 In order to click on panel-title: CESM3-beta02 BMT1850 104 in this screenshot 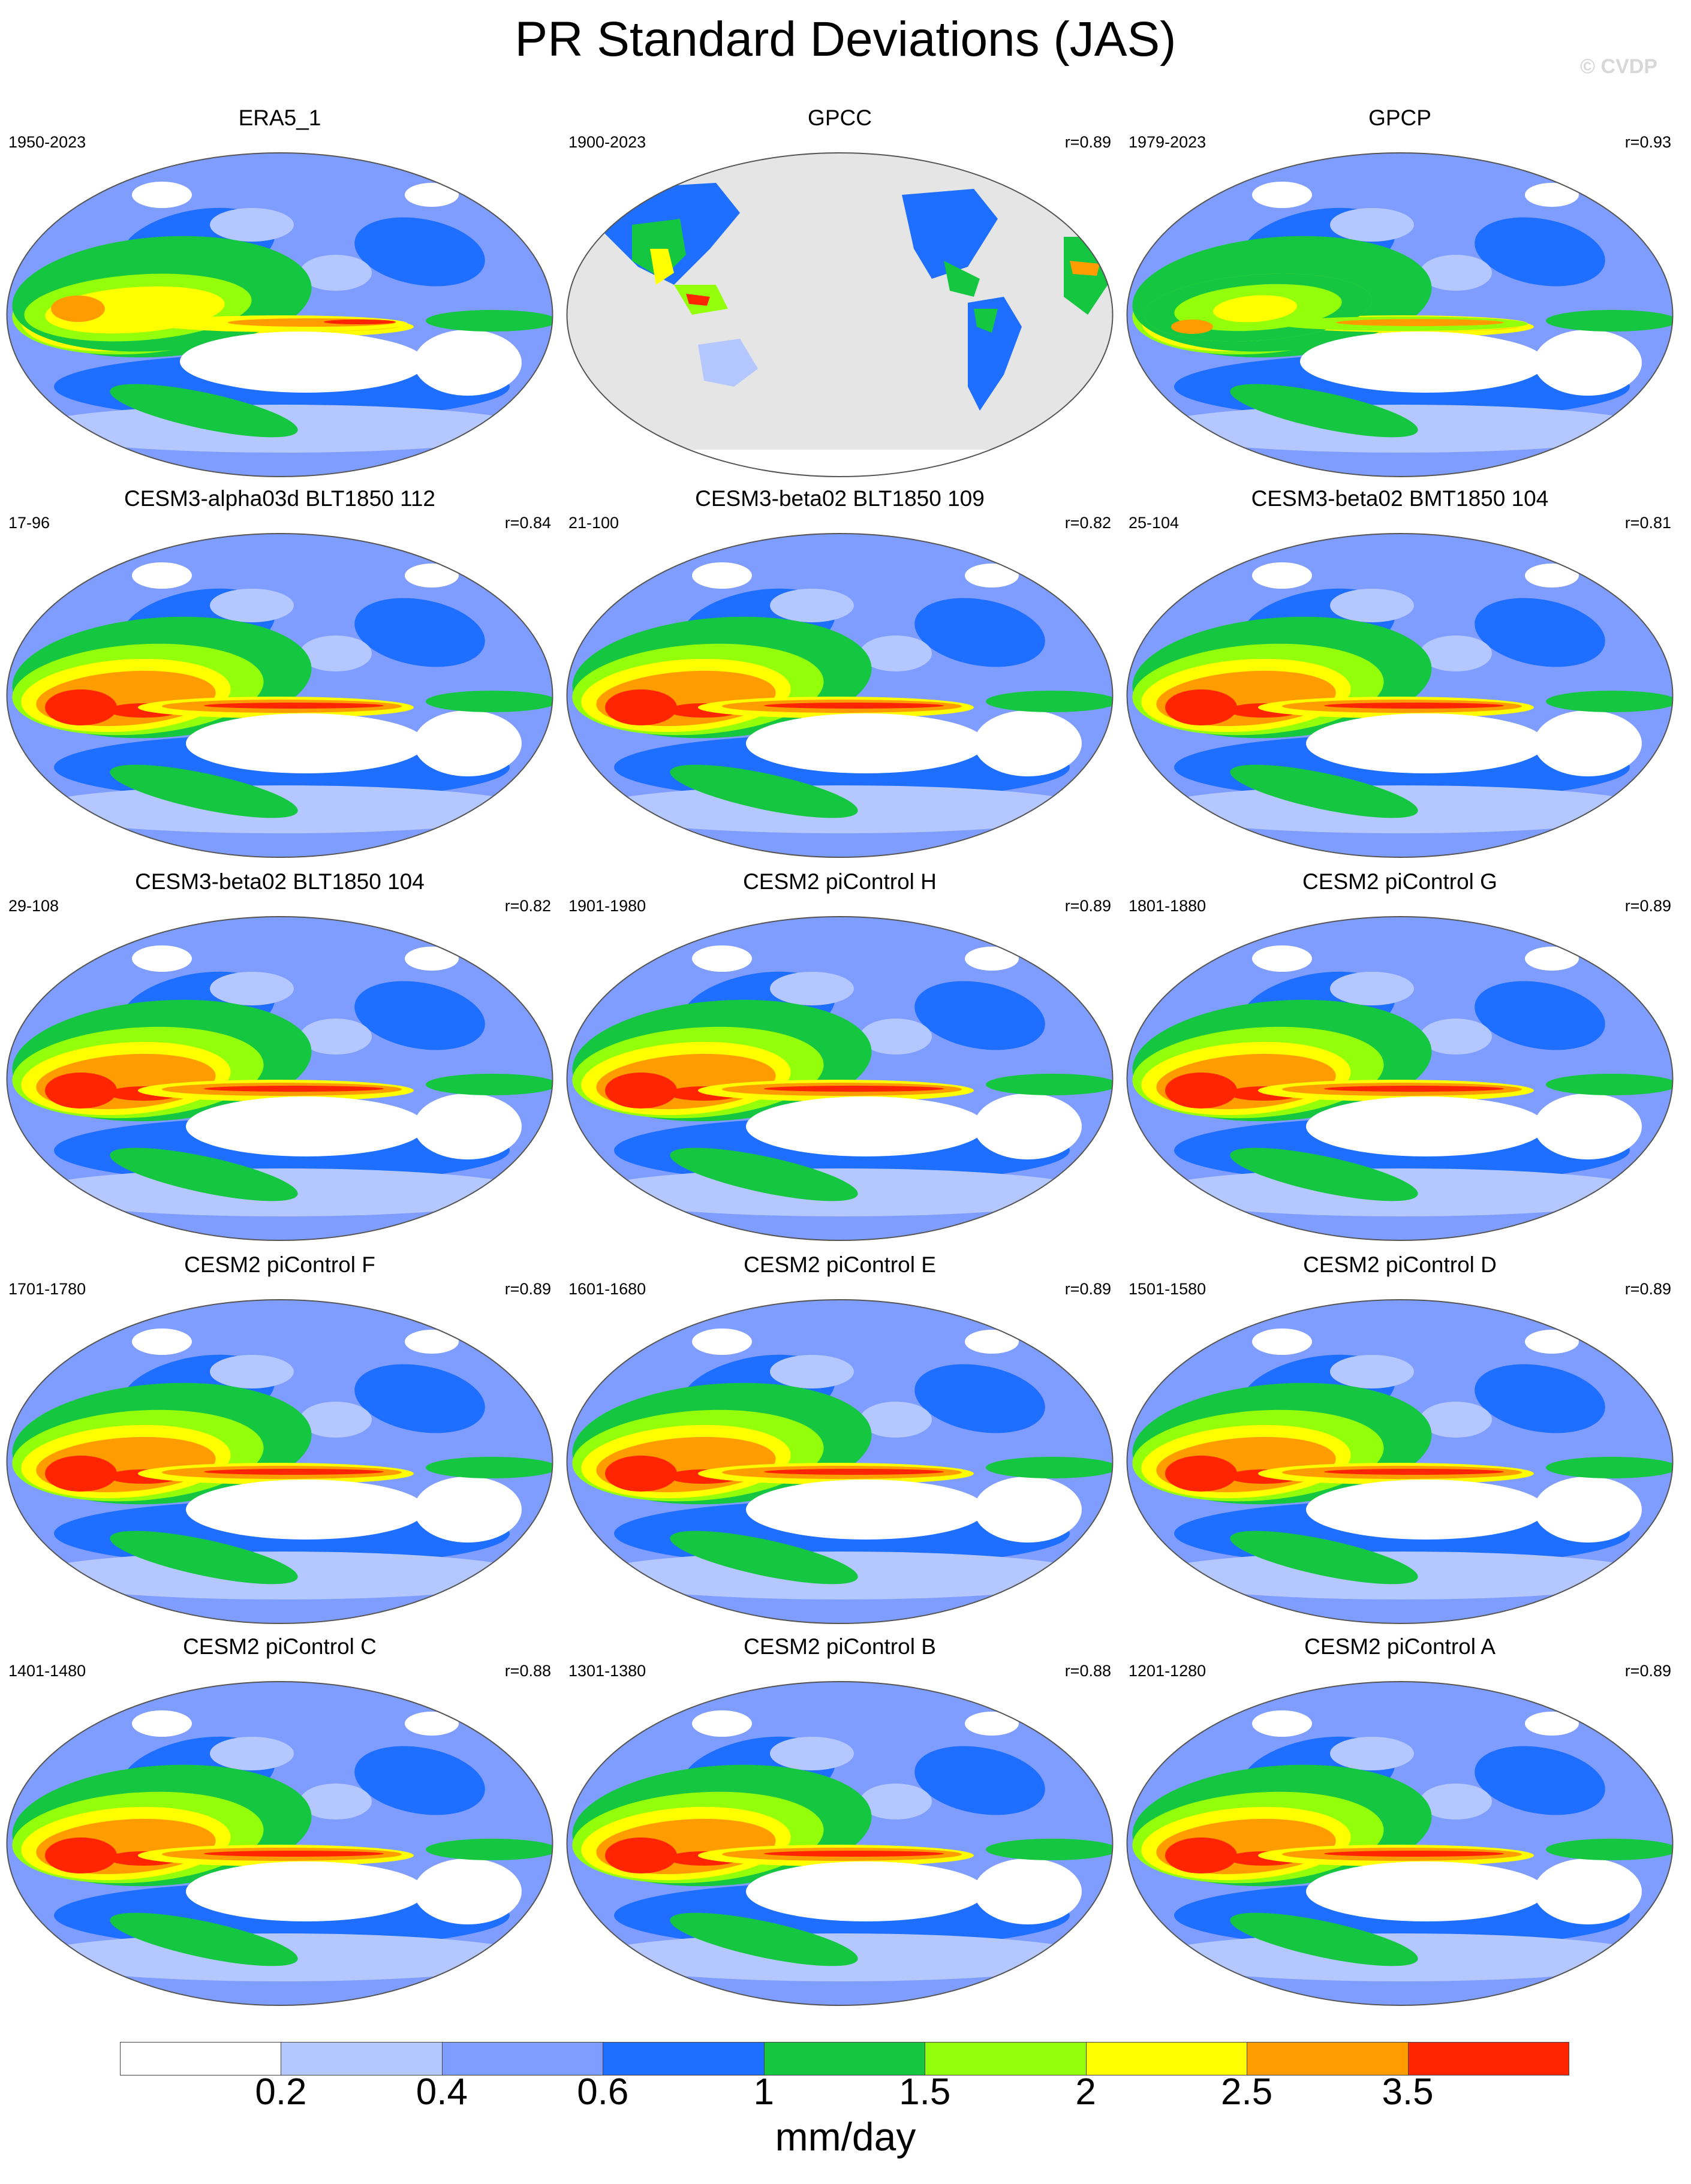, I will do `click(1400, 499)`.